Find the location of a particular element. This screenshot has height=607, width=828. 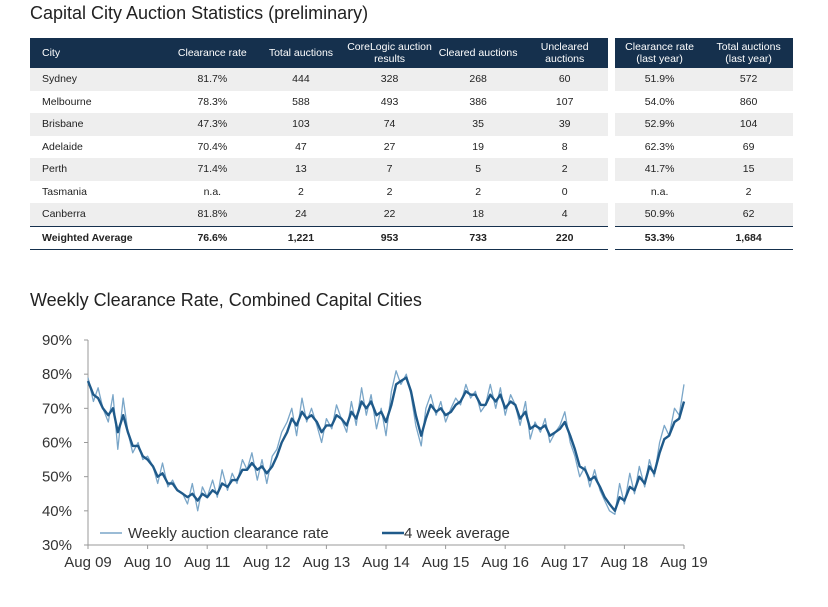

y-tick-label: 60% is located at coordinates (57, 443).